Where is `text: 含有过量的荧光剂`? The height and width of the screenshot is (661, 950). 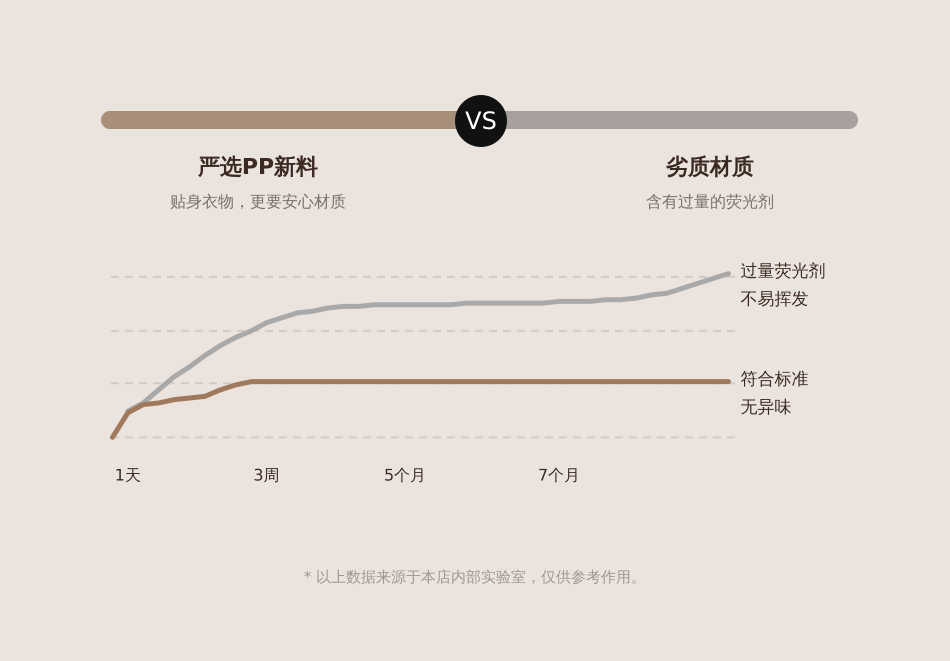 text: 含有过量的荧光剂 is located at coordinates (710, 202).